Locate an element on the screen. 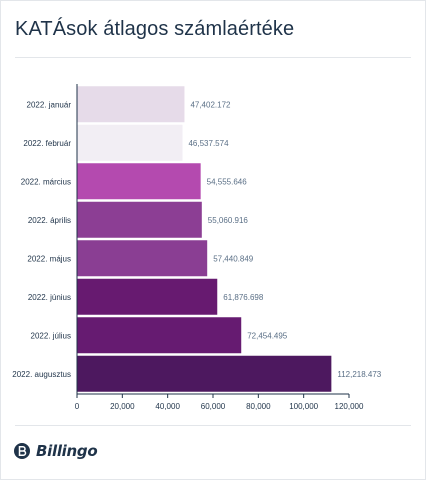 This screenshot has height=480, width=426. value-label: 54,555.646 is located at coordinates (227, 181).